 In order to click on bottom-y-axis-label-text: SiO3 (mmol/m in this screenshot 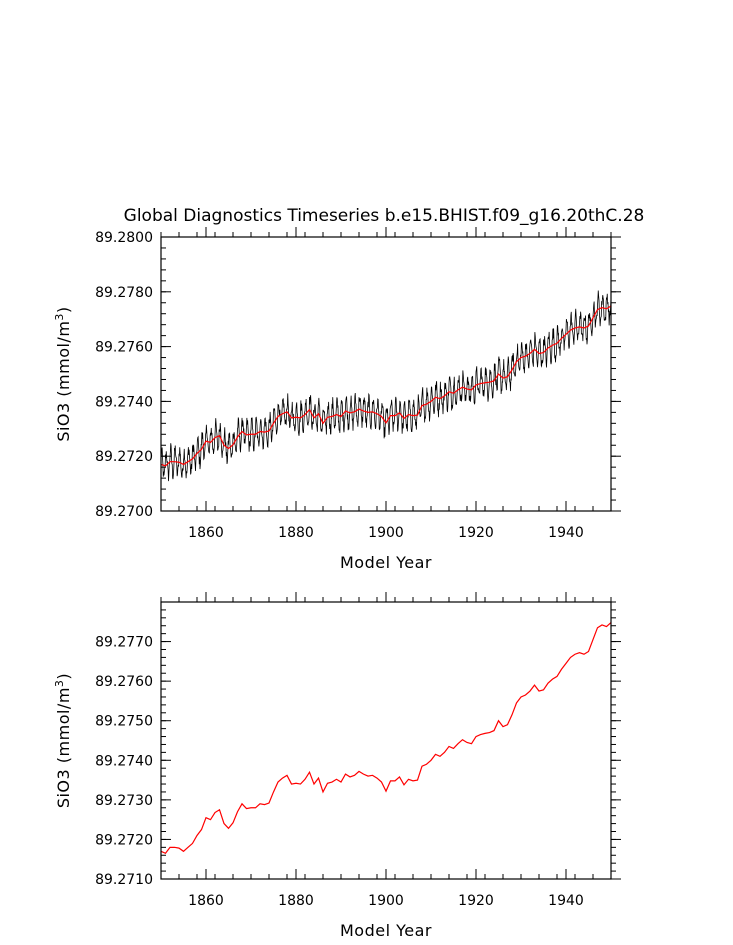, I will do `click(63, 747)`.